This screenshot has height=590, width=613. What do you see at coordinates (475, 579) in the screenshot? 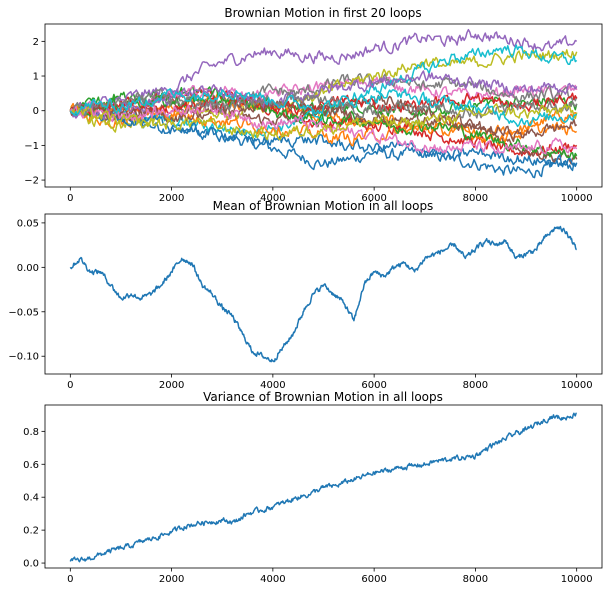
I see `x-tick-label-variance-4: 8000` at bounding box center [475, 579].